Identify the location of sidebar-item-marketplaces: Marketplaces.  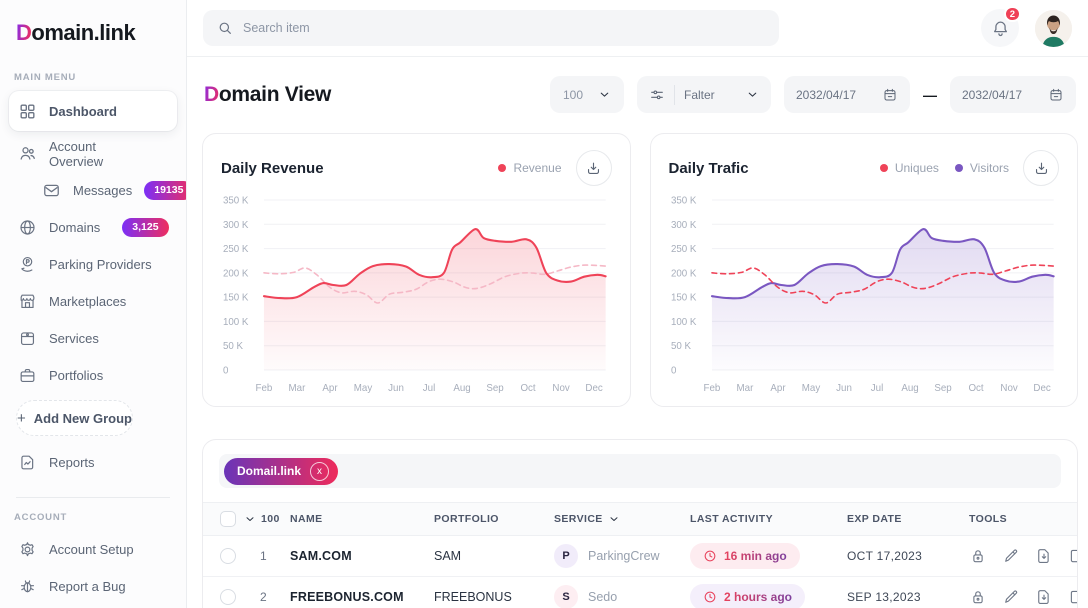
(93, 301).